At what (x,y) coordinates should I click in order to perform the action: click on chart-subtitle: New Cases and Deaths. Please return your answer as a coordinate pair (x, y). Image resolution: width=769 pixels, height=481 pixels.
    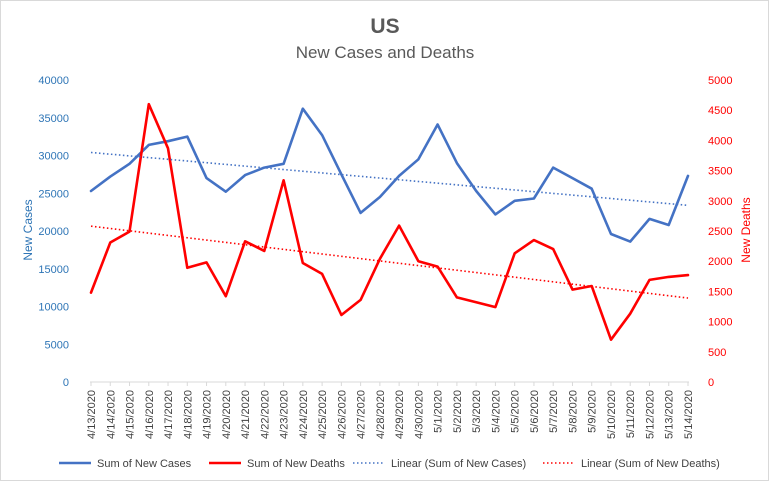
    Looking at the image, I should click on (385, 52).